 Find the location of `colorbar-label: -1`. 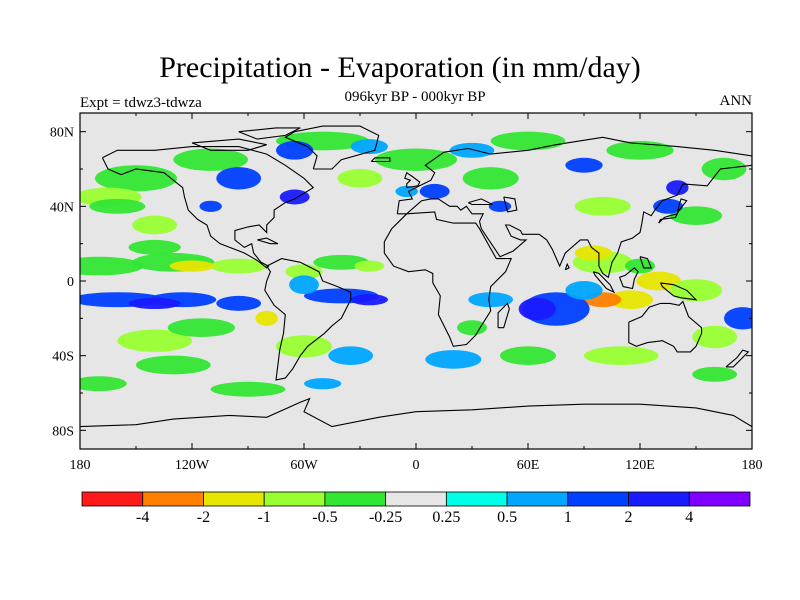

colorbar-label: -1 is located at coordinates (264, 517).